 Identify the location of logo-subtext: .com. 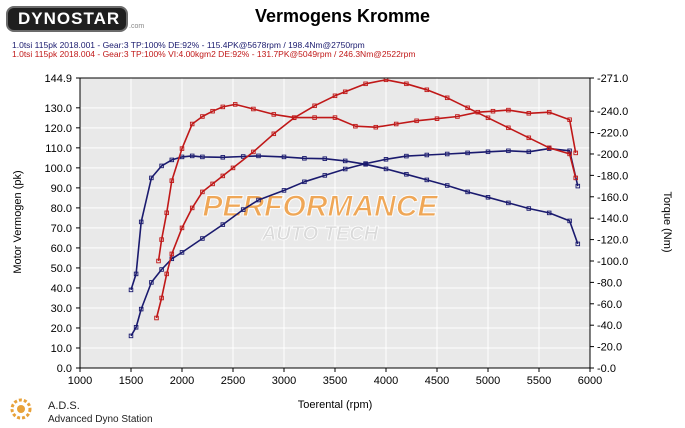
(137, 26).